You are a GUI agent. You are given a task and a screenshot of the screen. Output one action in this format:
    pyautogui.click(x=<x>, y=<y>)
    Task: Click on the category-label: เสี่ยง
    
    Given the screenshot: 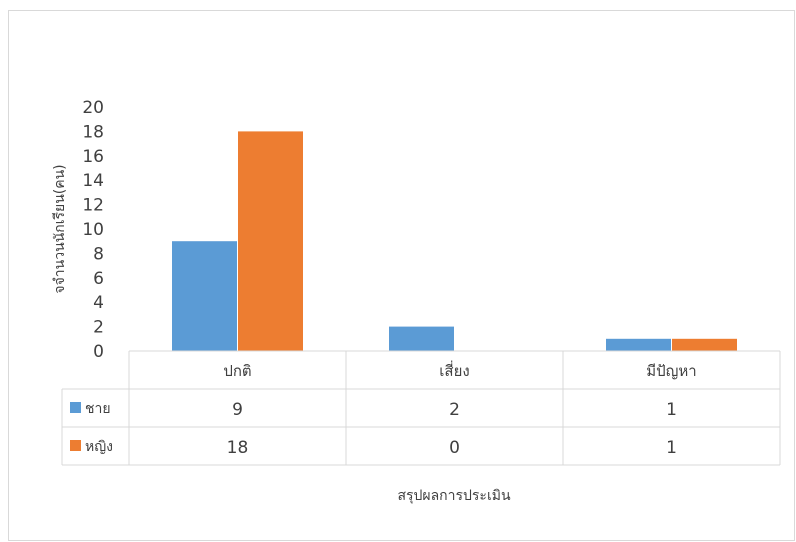 What is the action you would take?
    pyautogui.click(x=454, y=370)
    